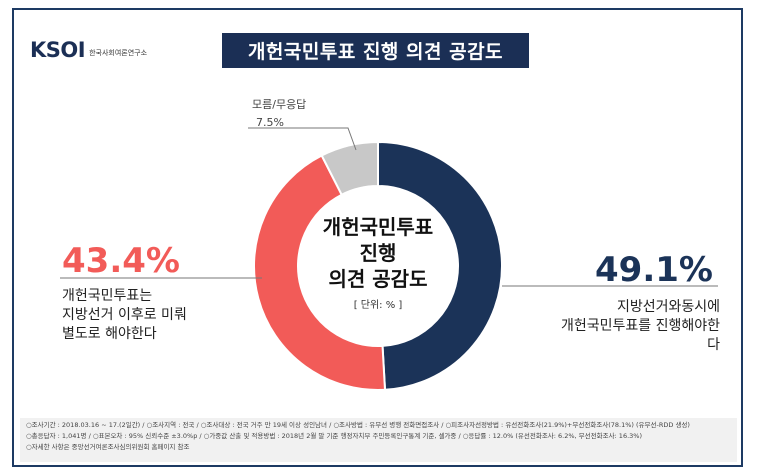 Image resolution: width=757 pixels, height=476 pixels. Describe the element at coordinates (640, 335) in the screenshot. I see `right-desc-line-2: 개헌국민투표를 진행해야한다` at that location.